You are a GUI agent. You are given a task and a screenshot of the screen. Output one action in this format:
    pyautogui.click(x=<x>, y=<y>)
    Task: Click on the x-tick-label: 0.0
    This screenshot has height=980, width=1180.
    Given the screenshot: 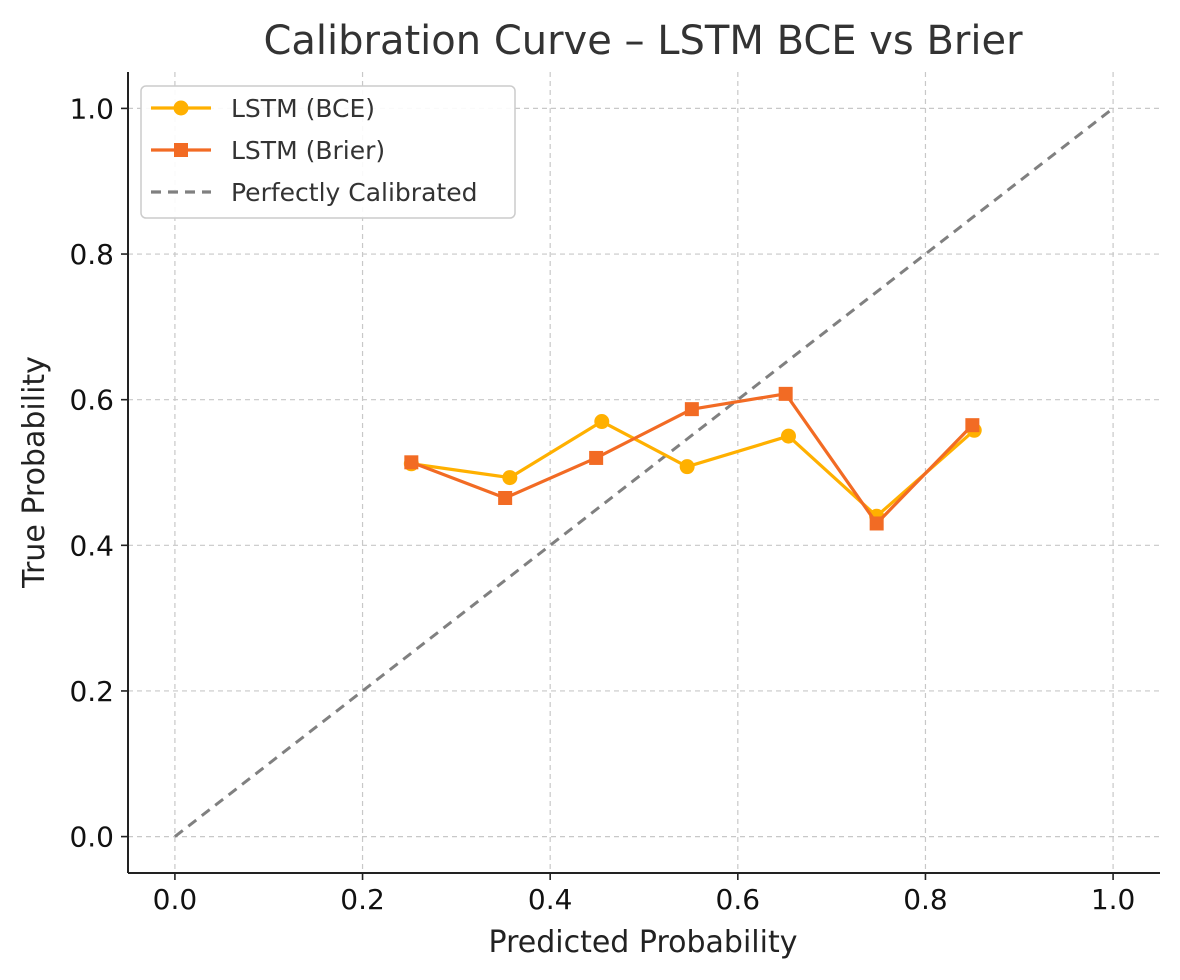 What is the action you would take?
    pyautogui.click(x=175, y=899)
    